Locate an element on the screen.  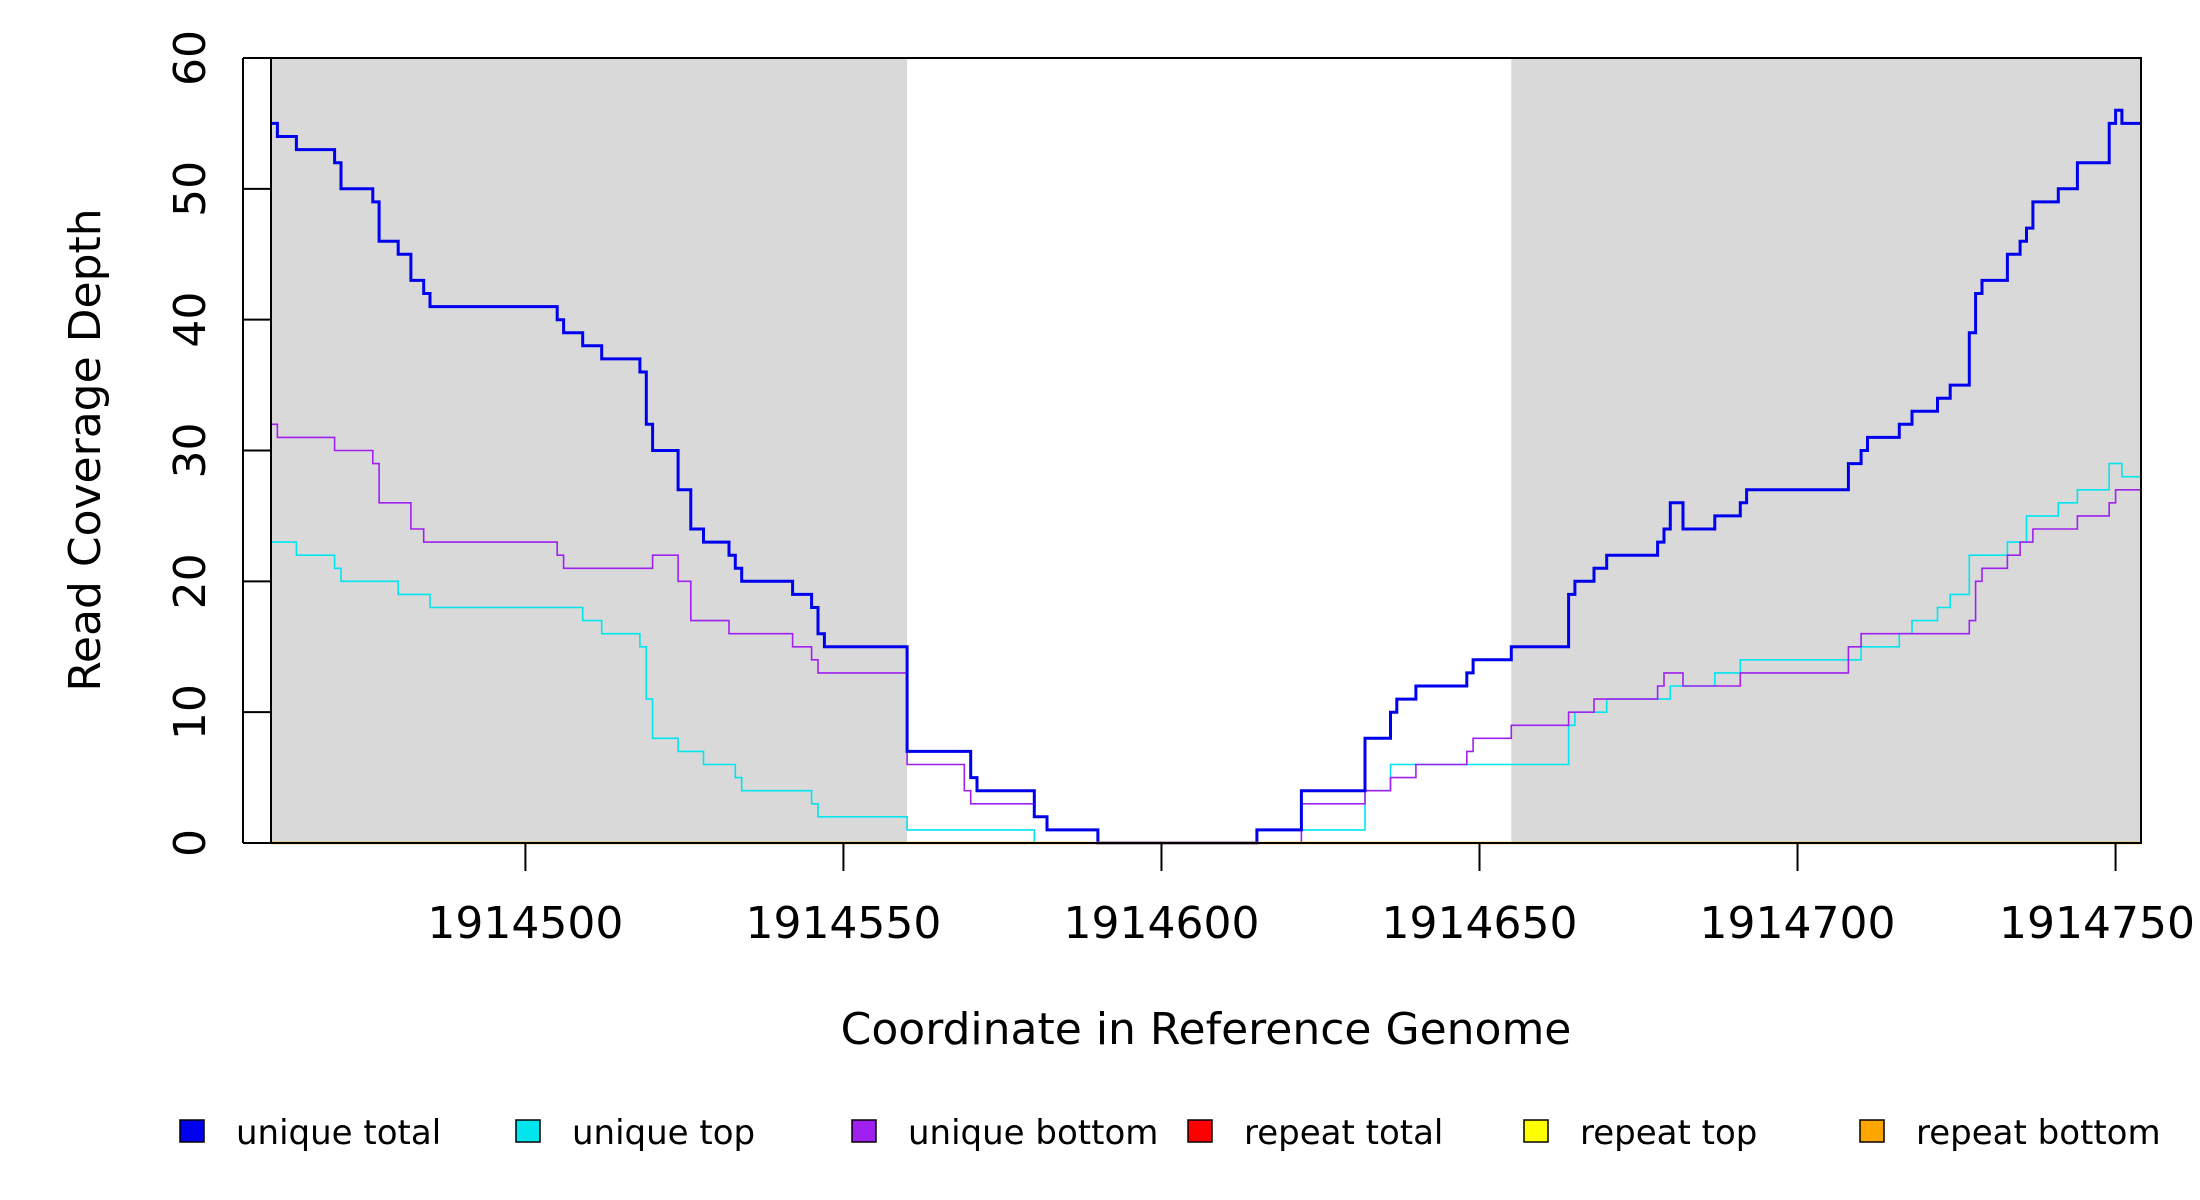
y-tick-label: 40 is located at coordinates (190, 320).